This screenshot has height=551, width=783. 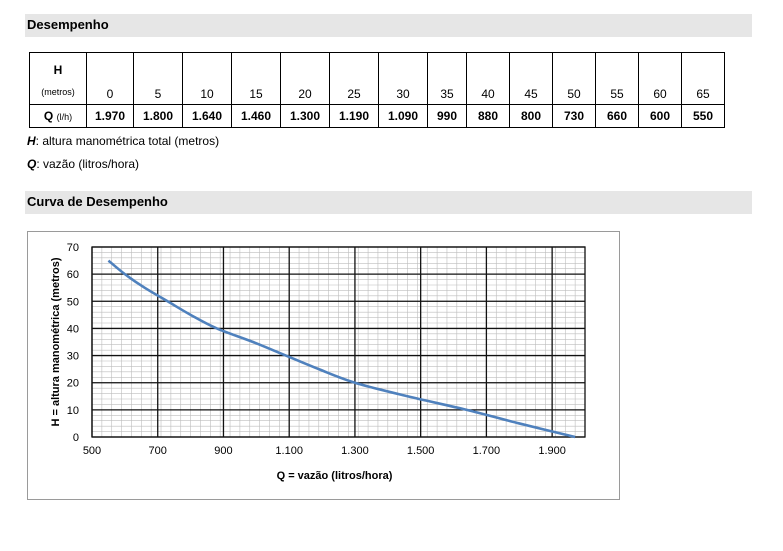 What do you see at coordinates (305, 78) in the screenshot?
I see `h-value-cell: 20` at bounding box center [305, 78].